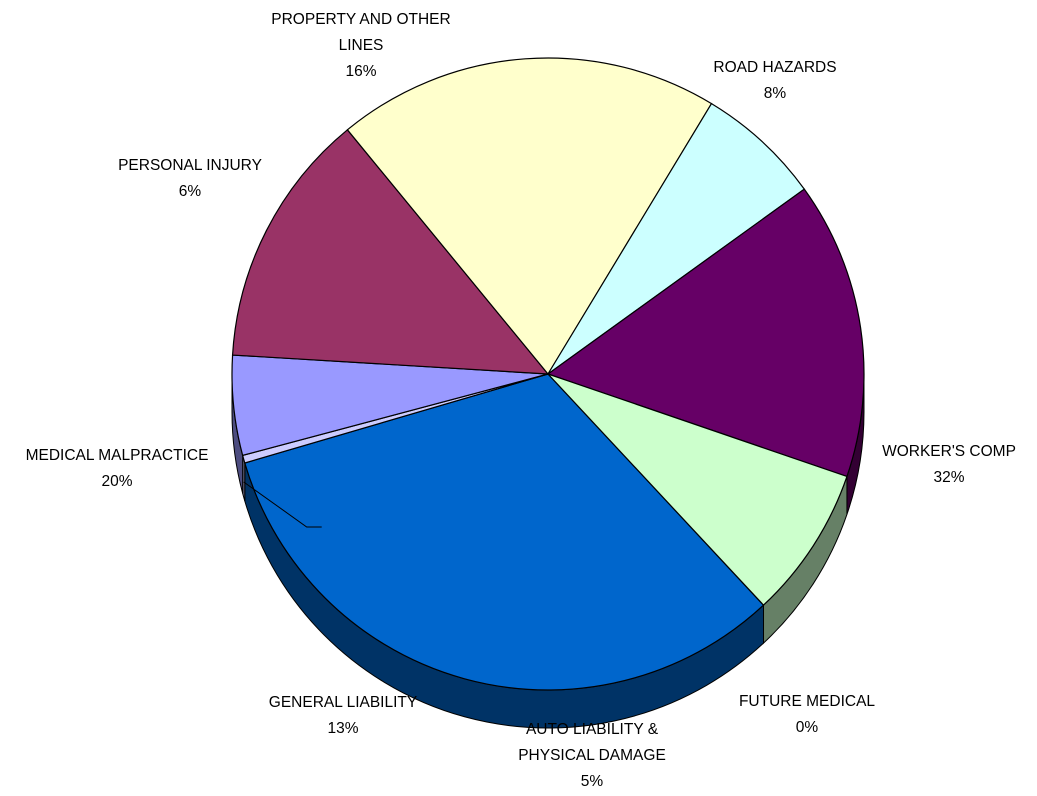 This screenshot has width=1037, height=796. What do you see at coordinates (117, 468) in the screenshot?
I see `slice-label-medical-malpractice: MEDICAL MALPRACTICE 20%` at bounding box center [117, 468].